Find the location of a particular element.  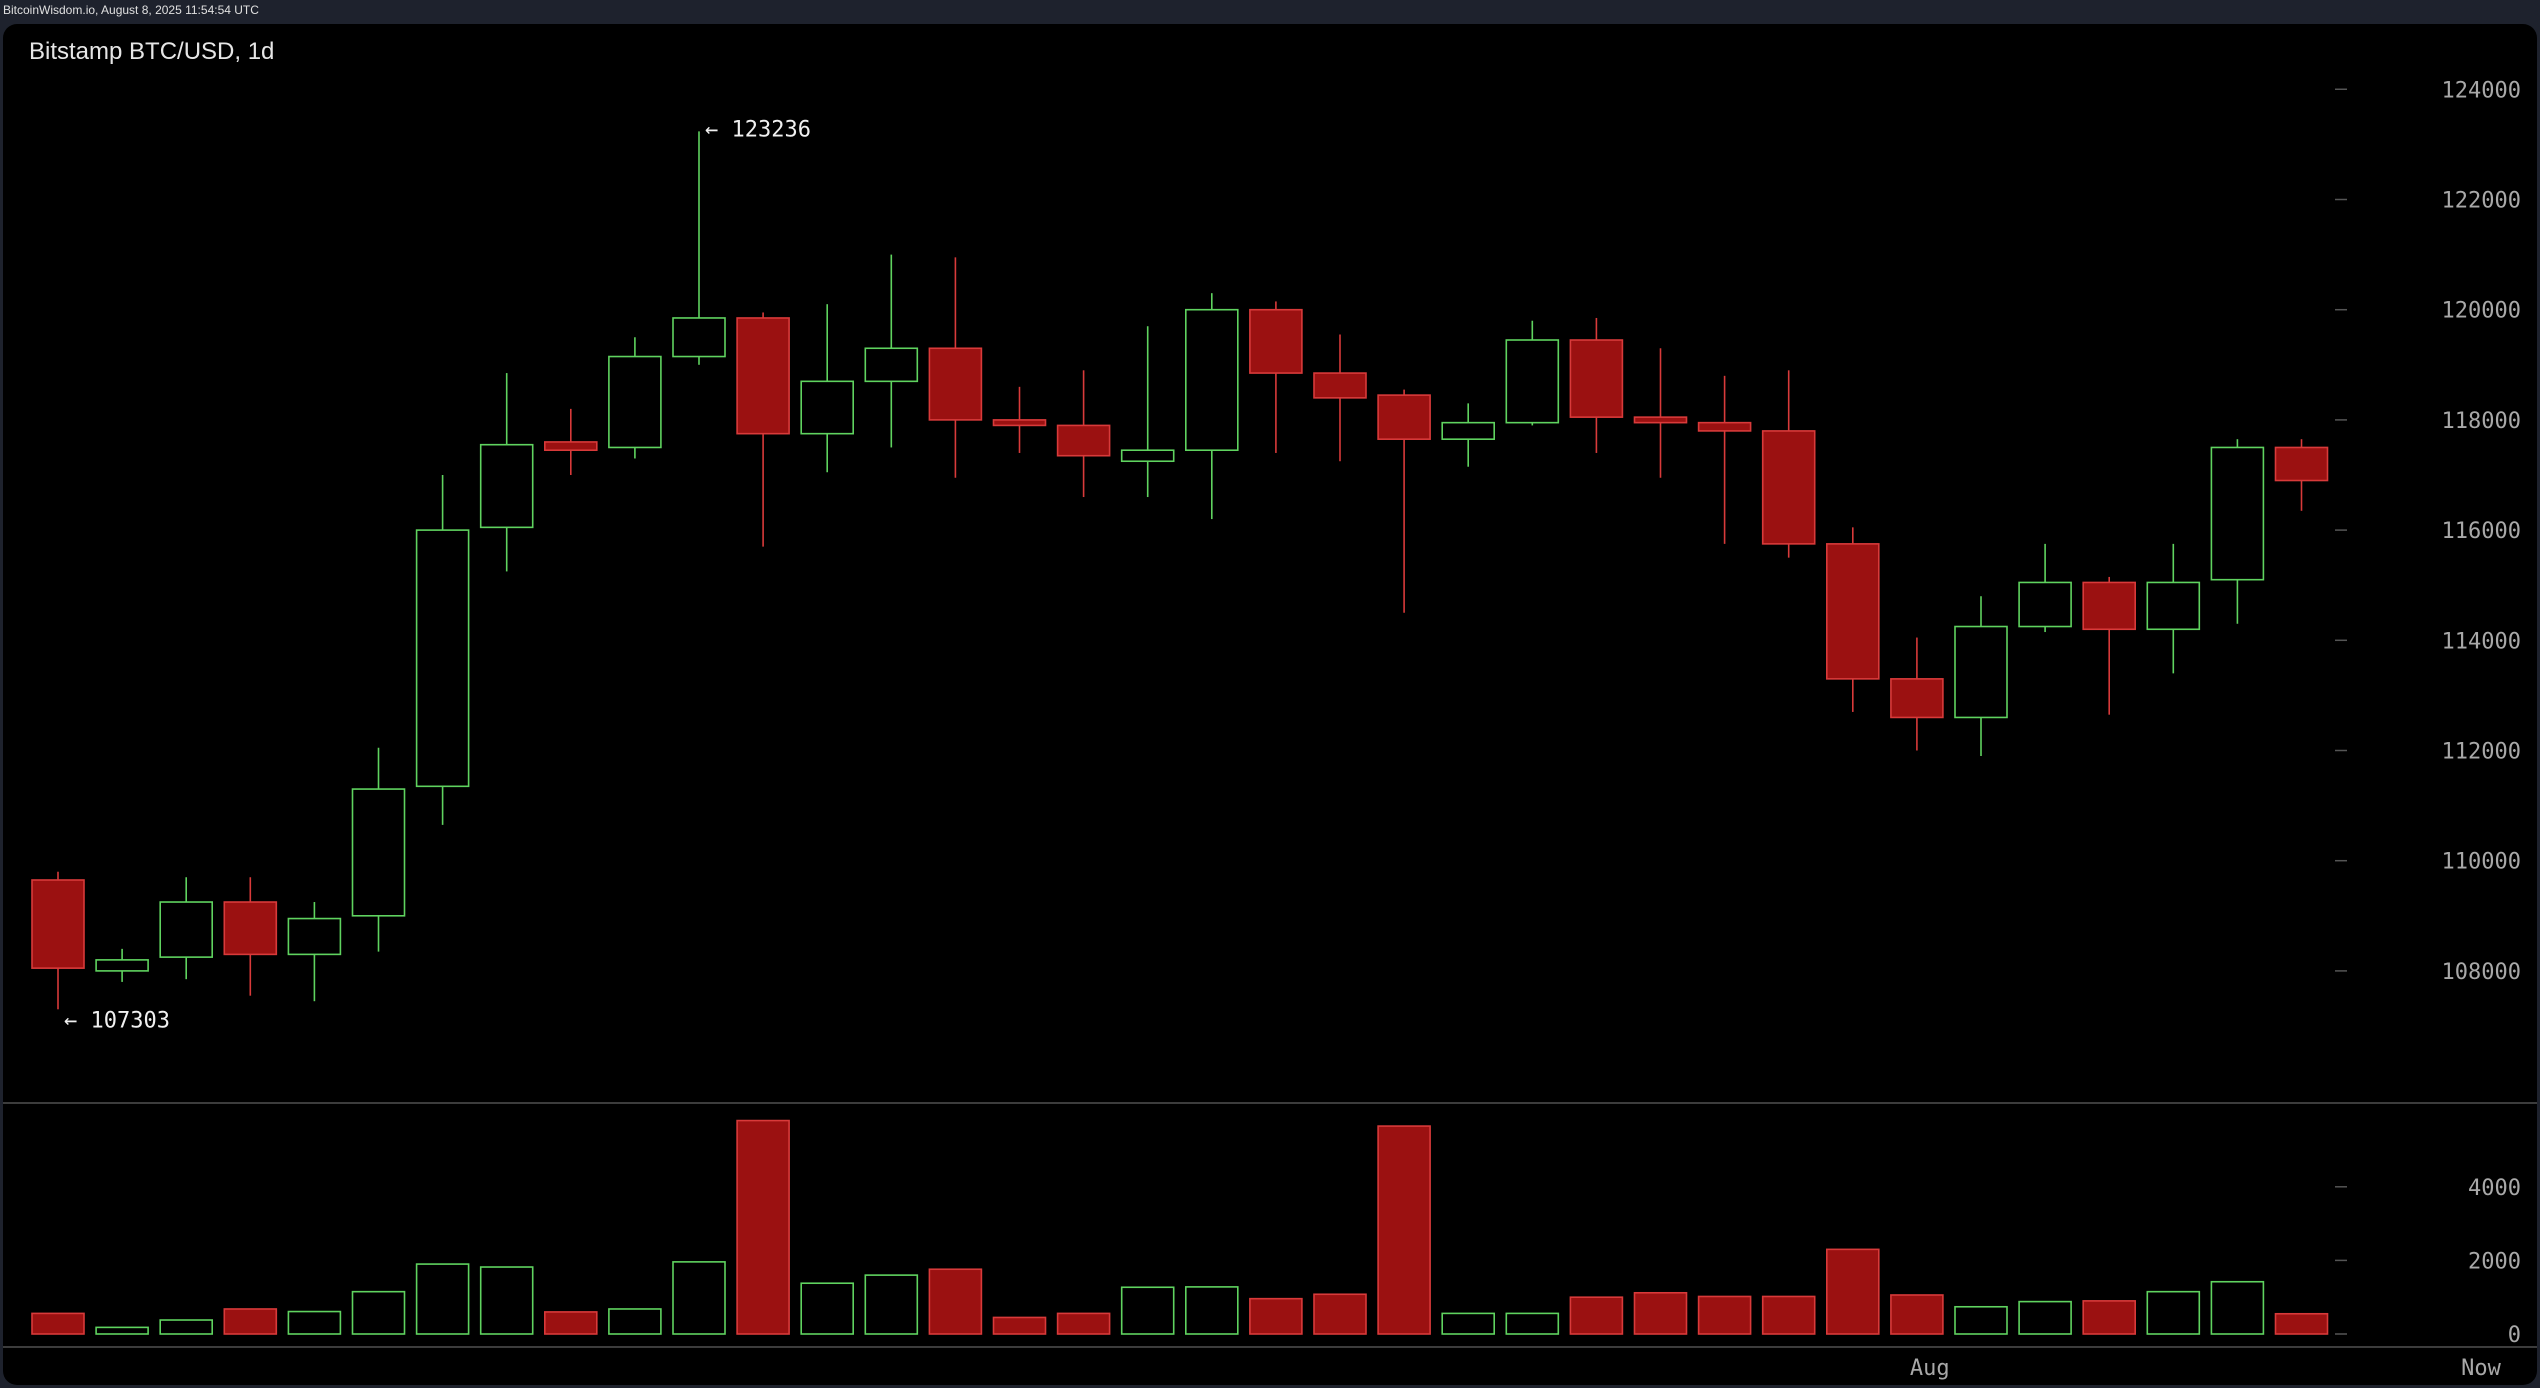

price-tick-label: 108000 is located at coordinates (2481, 972).